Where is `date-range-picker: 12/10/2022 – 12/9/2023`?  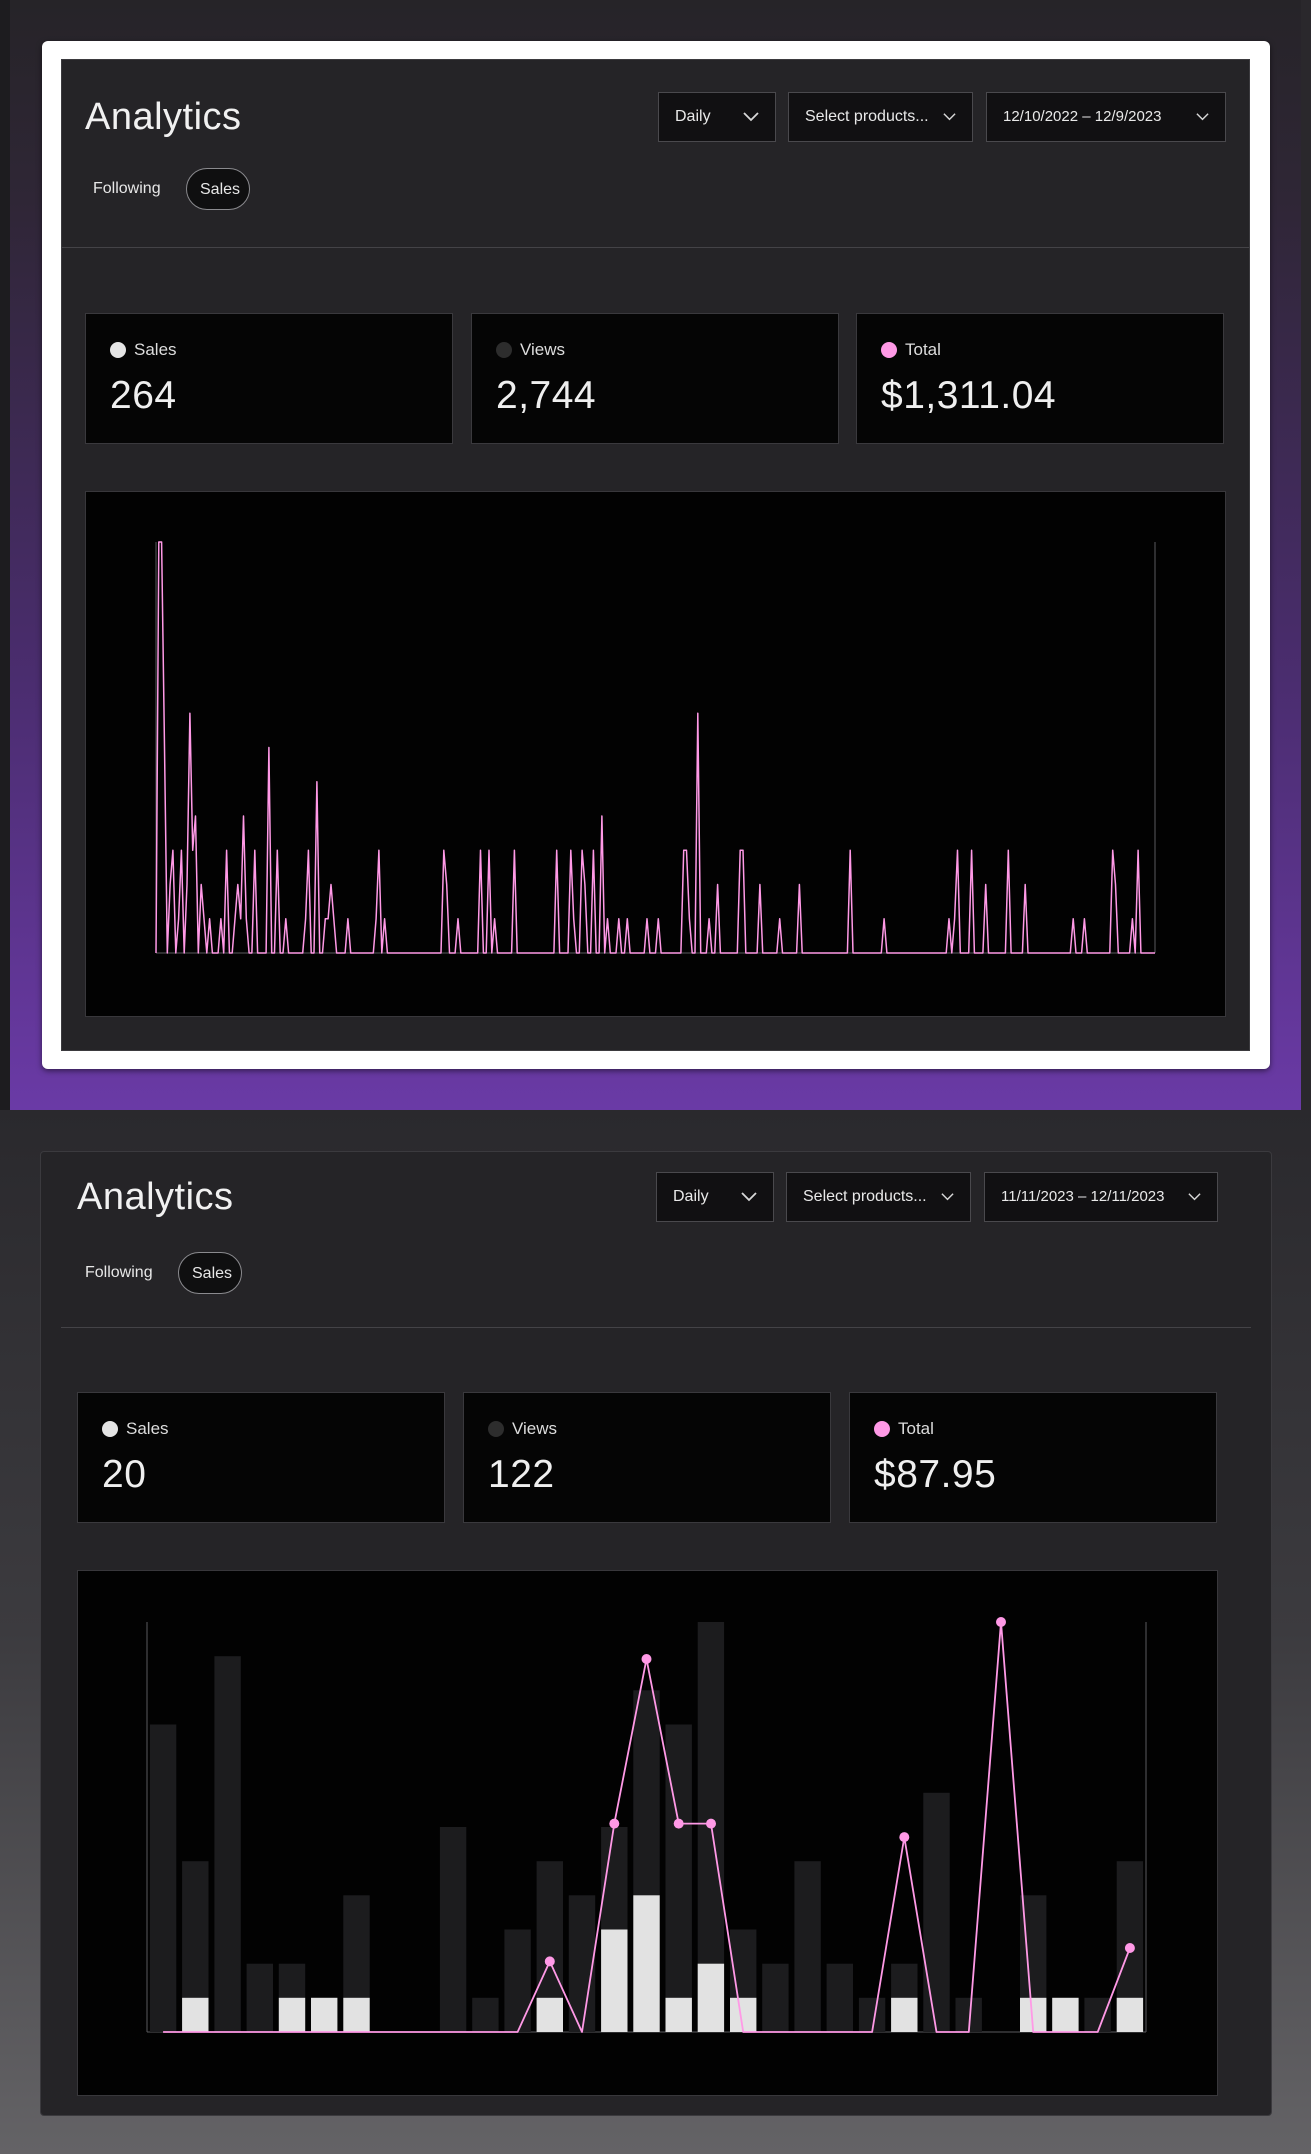
date-range-picker: 12/10/2022 – 12/9/2023 is located at coordinates (1106, 117).